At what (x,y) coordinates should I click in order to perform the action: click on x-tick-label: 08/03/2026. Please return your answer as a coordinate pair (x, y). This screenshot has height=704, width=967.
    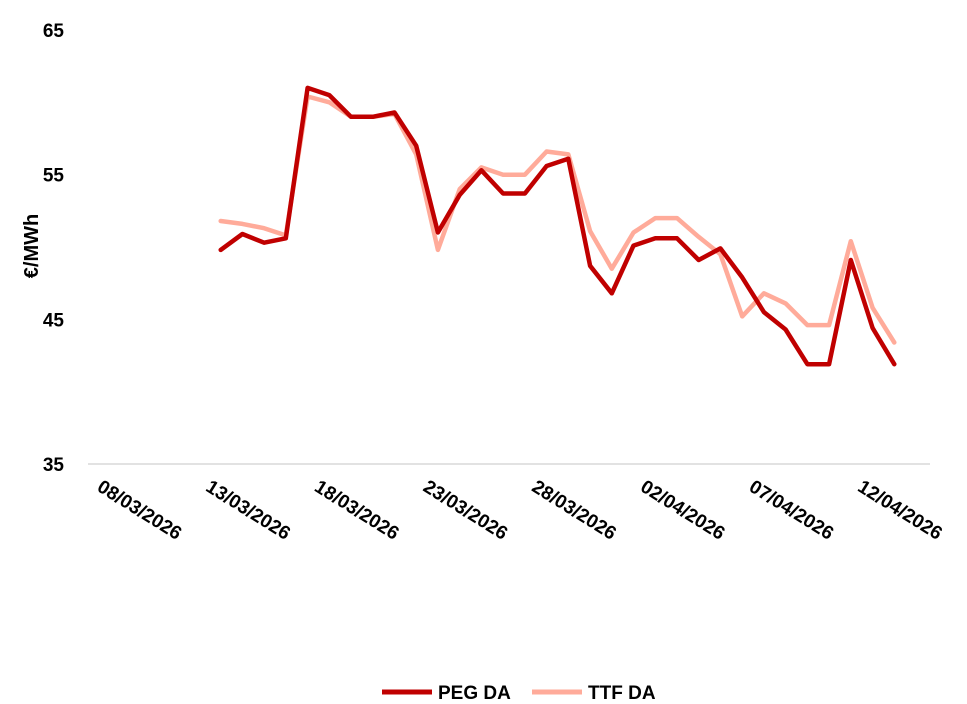
    Looking at the image, I should click on (139, 510).